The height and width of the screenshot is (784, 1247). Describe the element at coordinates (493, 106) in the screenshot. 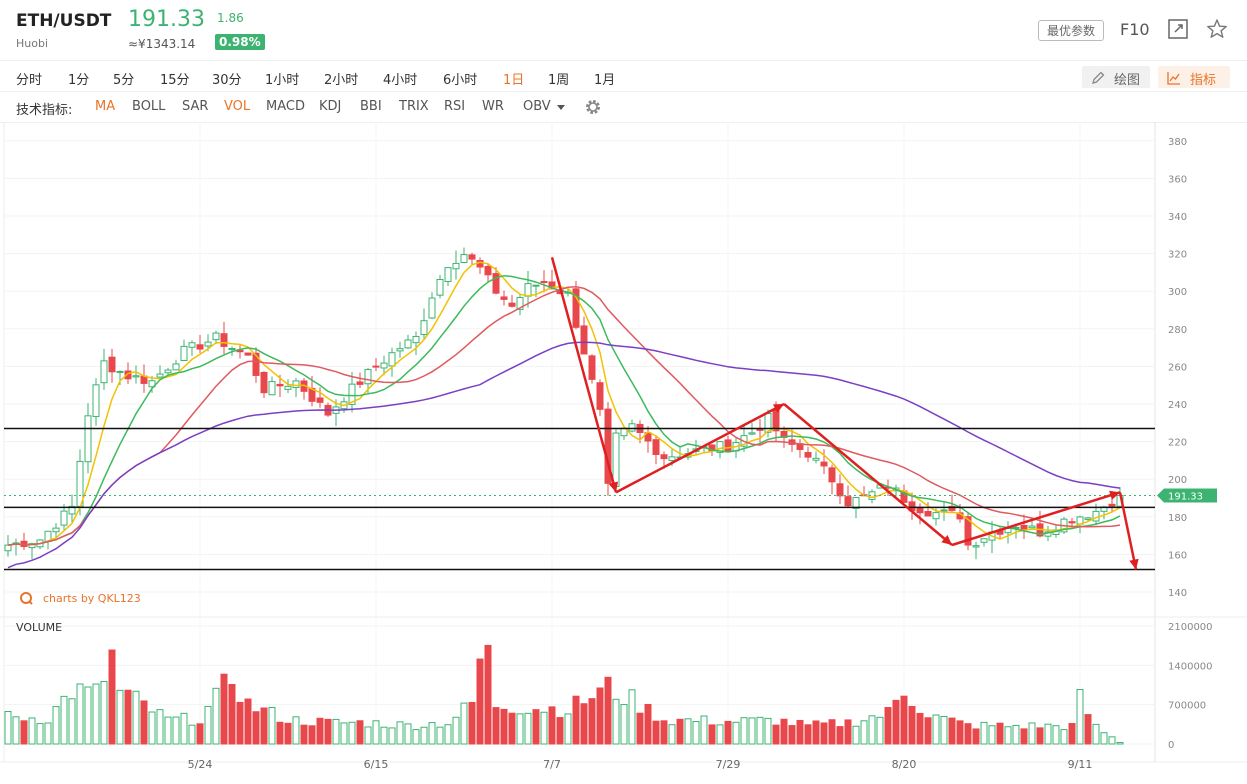

I see `indicator-wr: WR` at that location.